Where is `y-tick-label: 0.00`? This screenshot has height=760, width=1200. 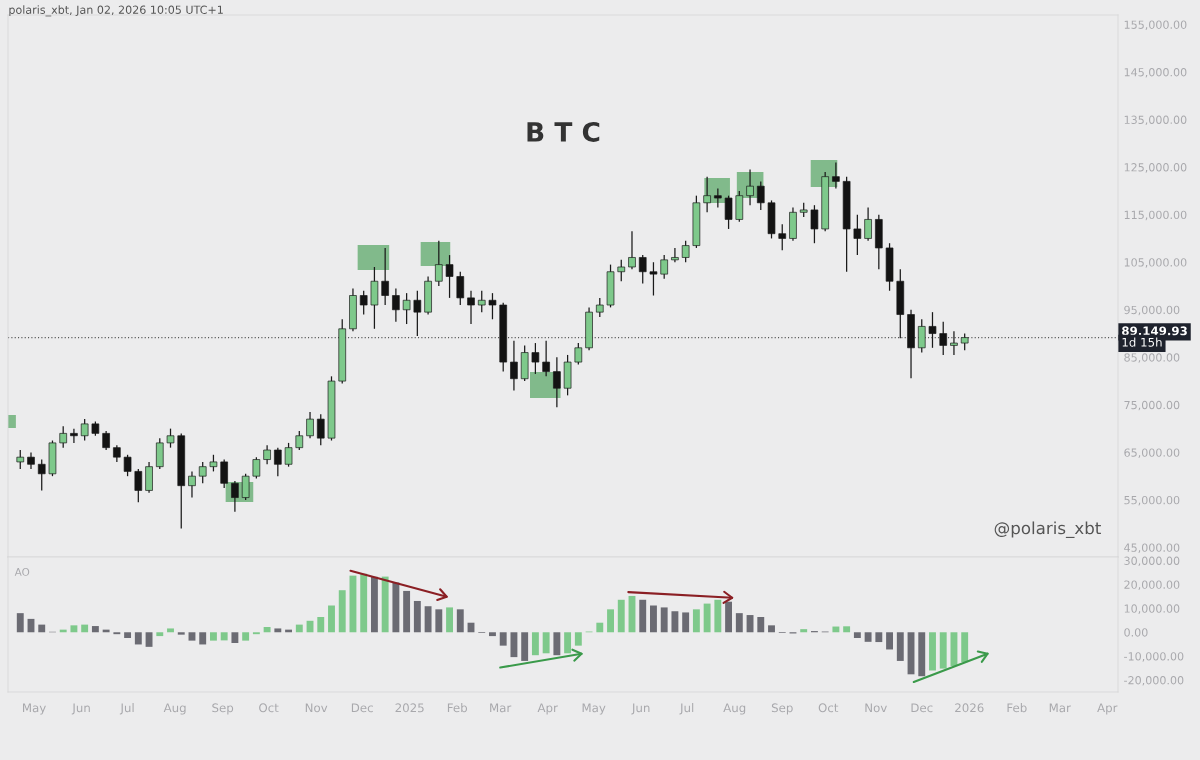
y-tick-label: 0.00 is located at coordinates (1136, 632).